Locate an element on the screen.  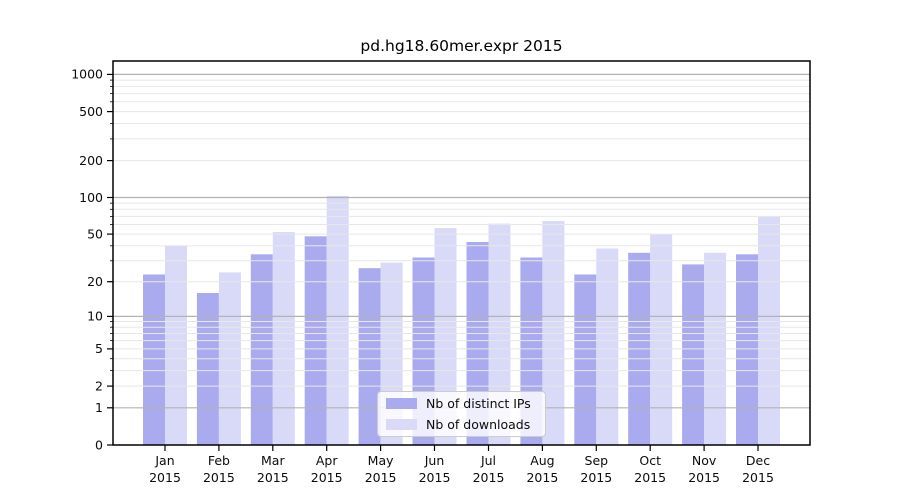
x-tick-label-month: Nov is located at coordinates (704, 460).